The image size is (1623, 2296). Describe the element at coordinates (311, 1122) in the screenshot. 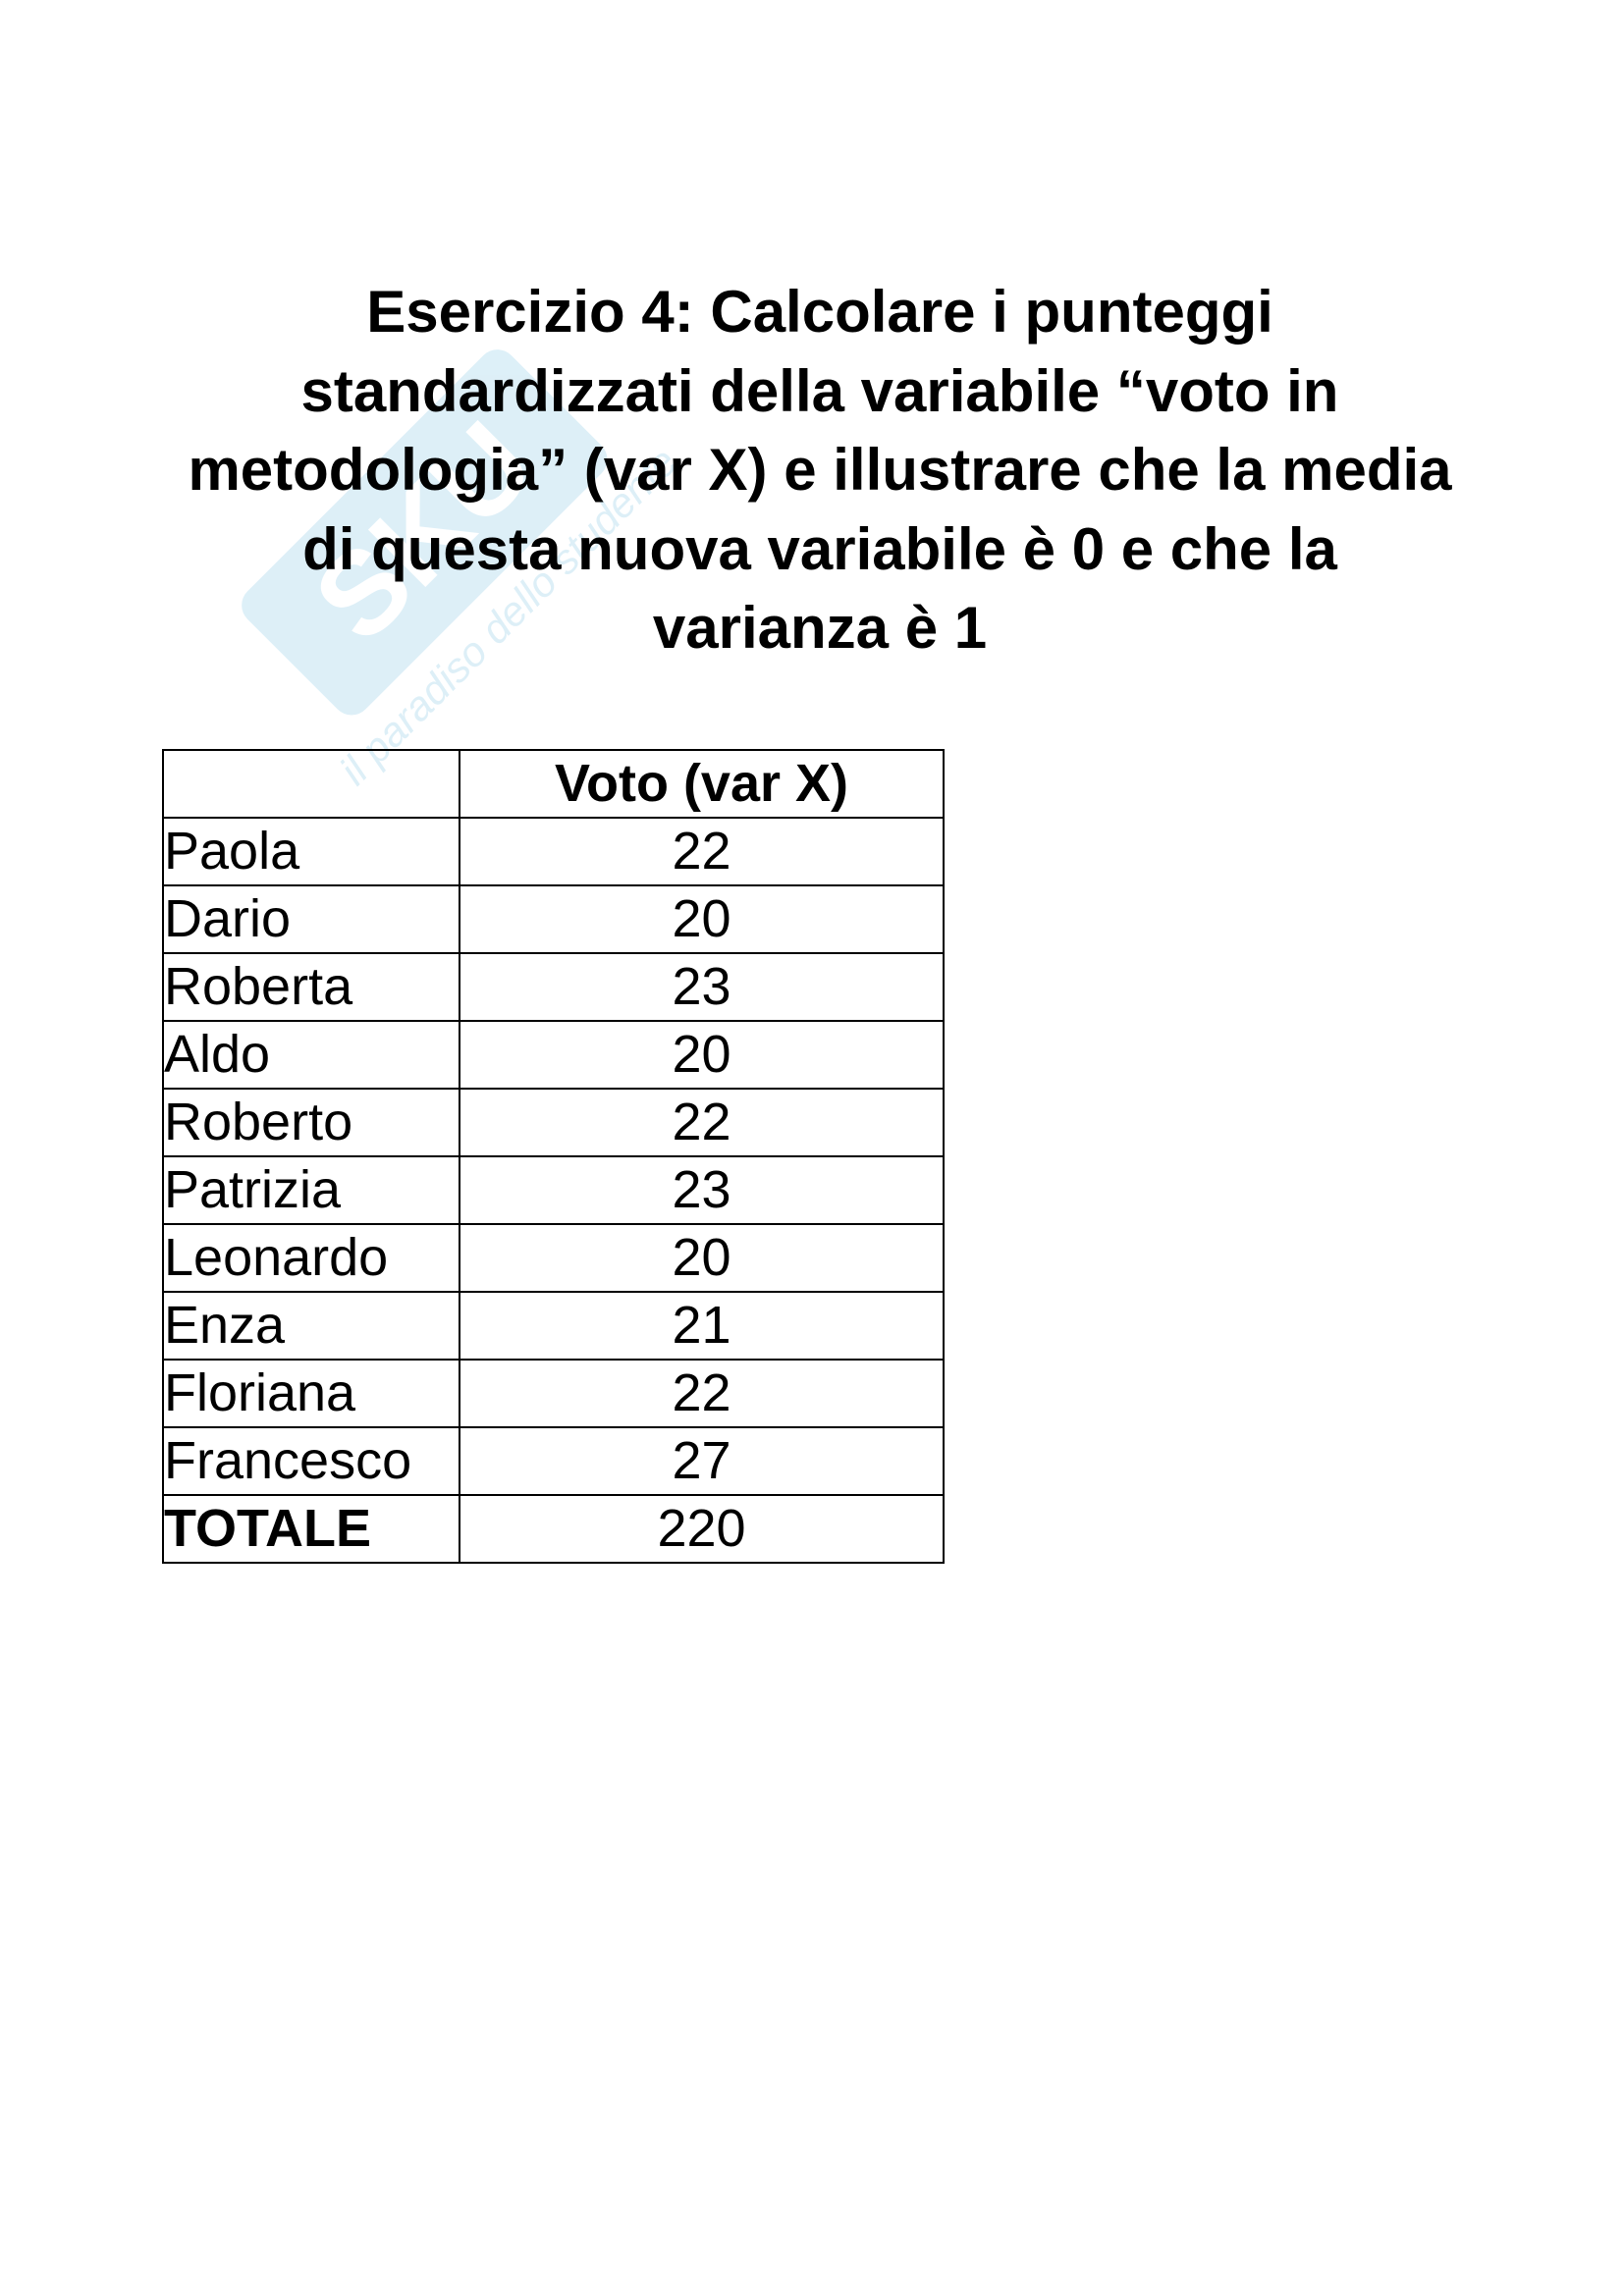

I see `student-name: Roberto` at that location.